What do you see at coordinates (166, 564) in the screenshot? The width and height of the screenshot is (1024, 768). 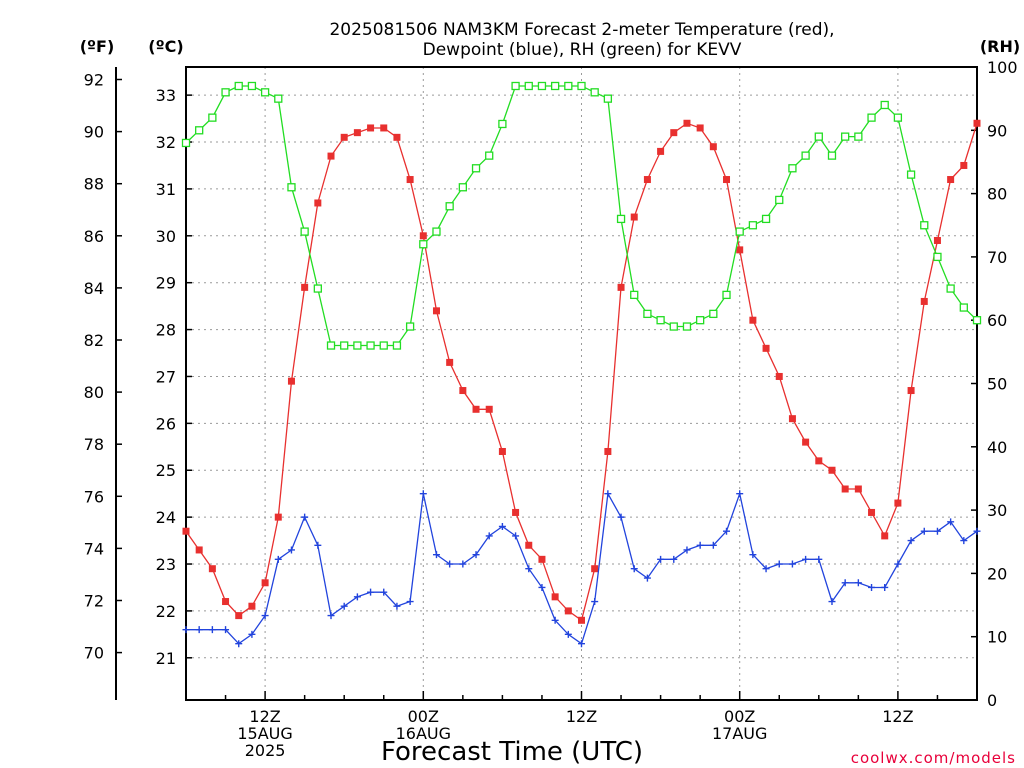 I see `celsius-tick-label: 23` at bounding box center [166, 564].